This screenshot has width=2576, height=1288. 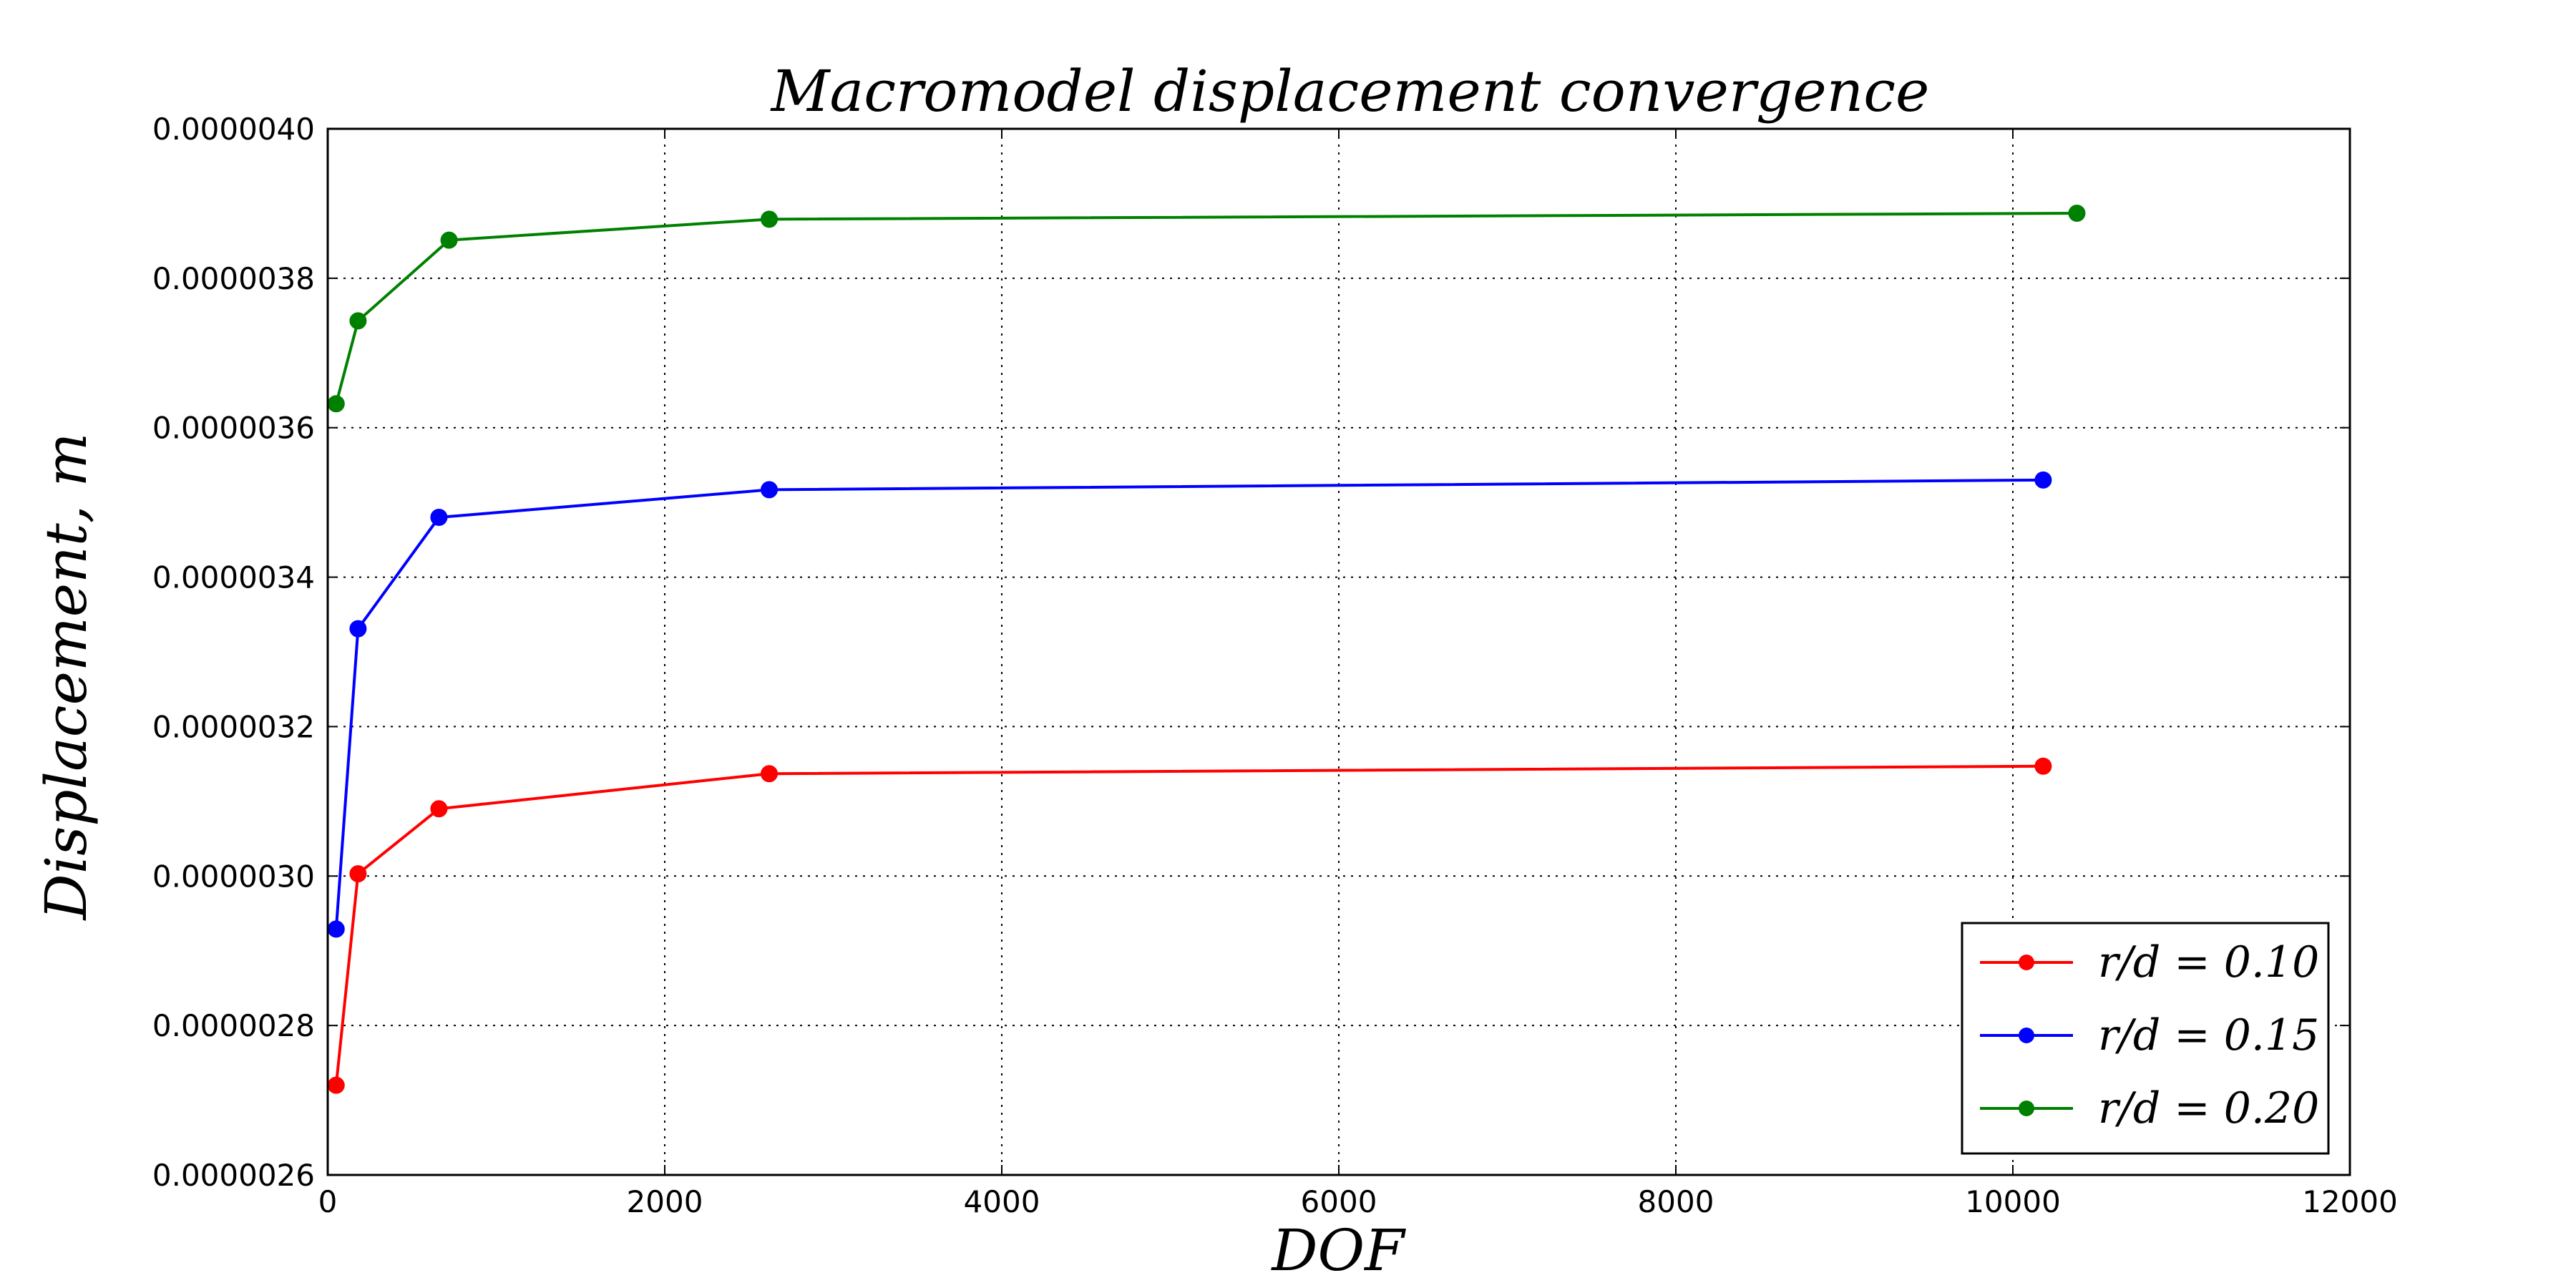 I want to click on x-axis-title: DOF, so click(x=1338, y=1250).